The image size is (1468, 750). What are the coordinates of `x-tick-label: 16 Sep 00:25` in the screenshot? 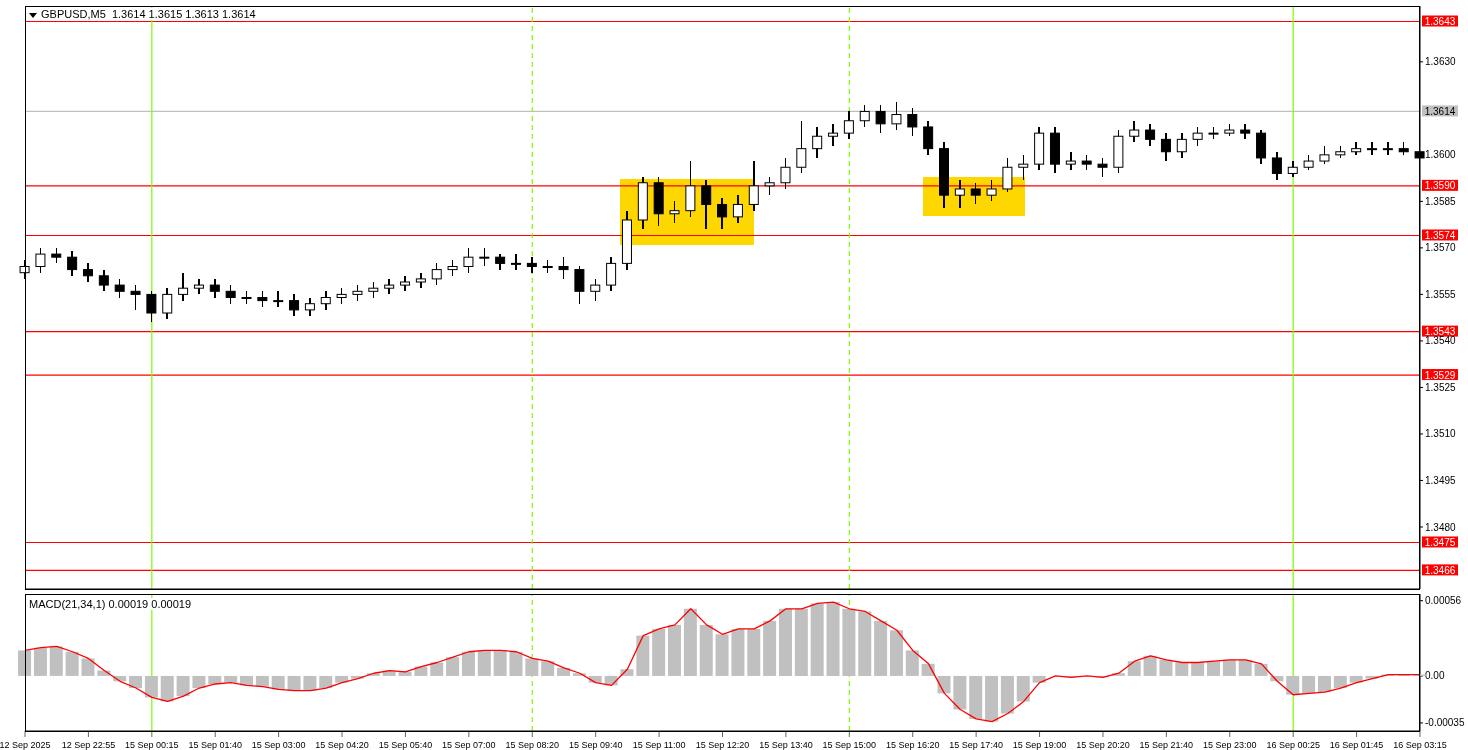 It's located at (1293, 745).